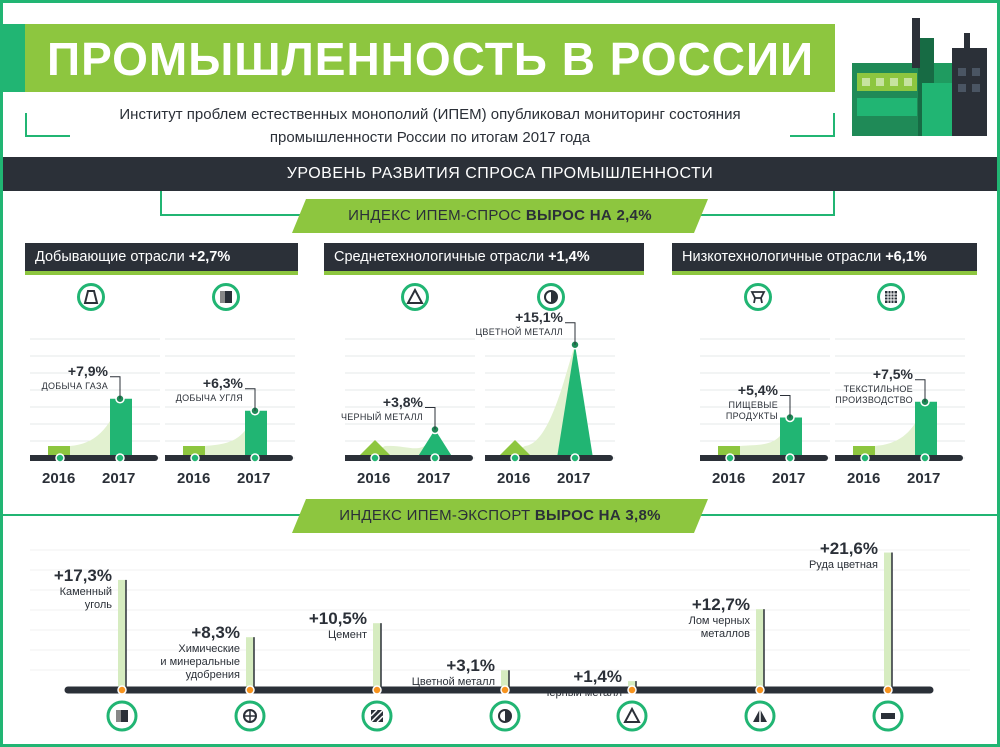 This screenshot has height=747, width=1000. I want to click on demand-chart: +7,9% ДОБЫЧА ГАЗА 2016 2017, so click(95, 403).